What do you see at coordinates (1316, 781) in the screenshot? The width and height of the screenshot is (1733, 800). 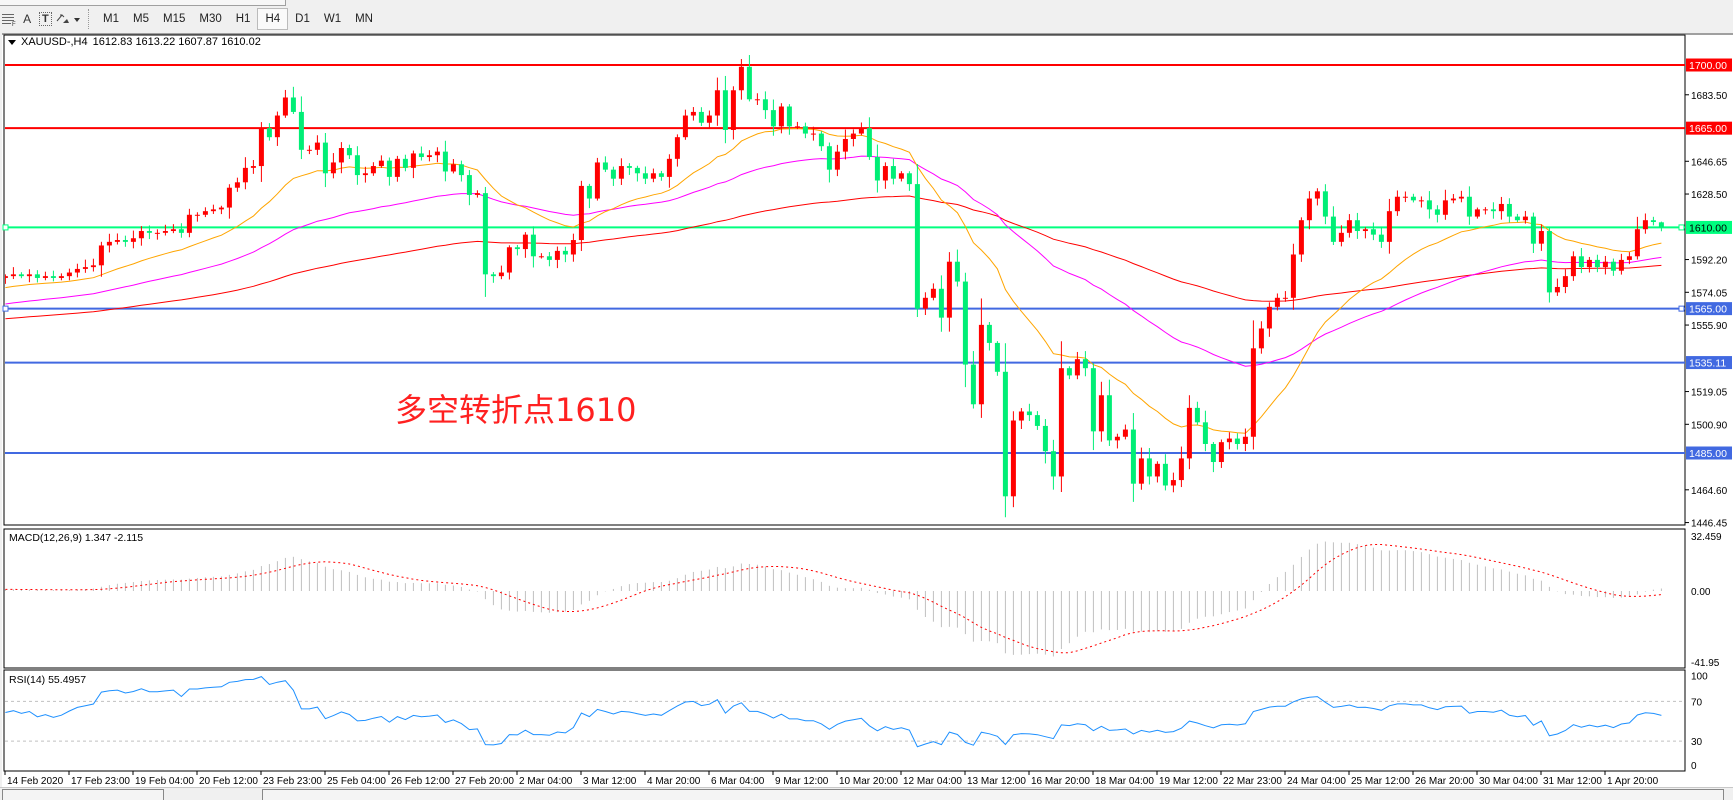 I see `time-axis-label: 24 Mar 04:00` at bounding box center [1316, 781].